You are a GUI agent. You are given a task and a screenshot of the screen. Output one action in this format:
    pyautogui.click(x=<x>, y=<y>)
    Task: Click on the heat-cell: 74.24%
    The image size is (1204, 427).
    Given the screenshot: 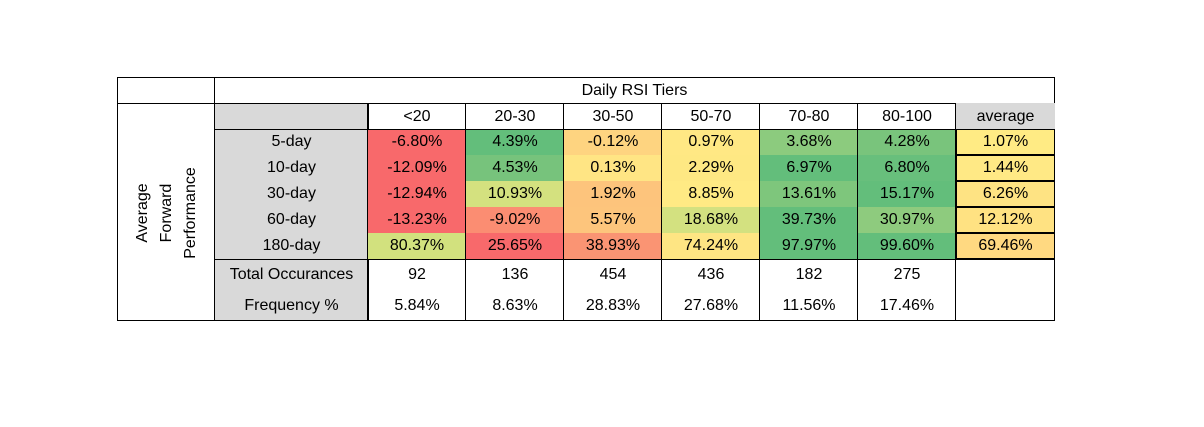 What is the action you would take?
    pyautogui.click(x=711, y=246)
    